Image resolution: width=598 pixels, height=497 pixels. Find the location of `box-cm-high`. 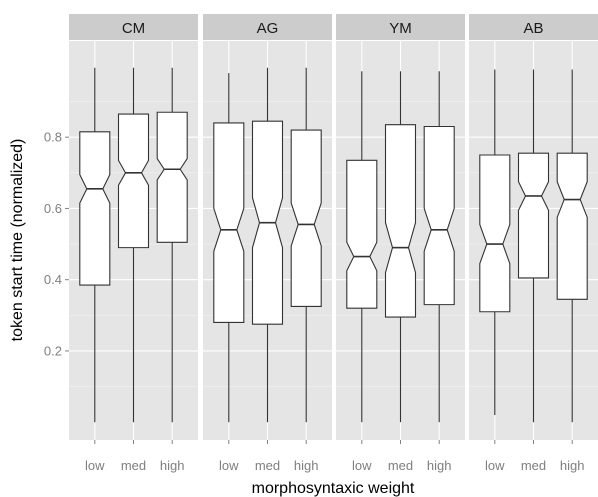

box-cm-high is located at coordinates (172, 245).